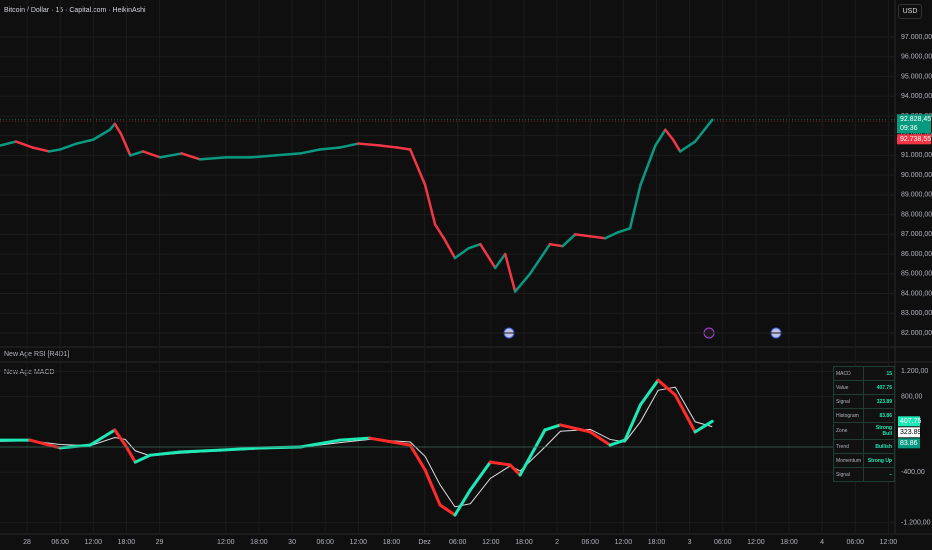 The width and height of the screenshot is (932, 550). Describe the element at coordinates (916, 522) in the screenshot. I see `y-tick-label: -1.200,00` at that location.